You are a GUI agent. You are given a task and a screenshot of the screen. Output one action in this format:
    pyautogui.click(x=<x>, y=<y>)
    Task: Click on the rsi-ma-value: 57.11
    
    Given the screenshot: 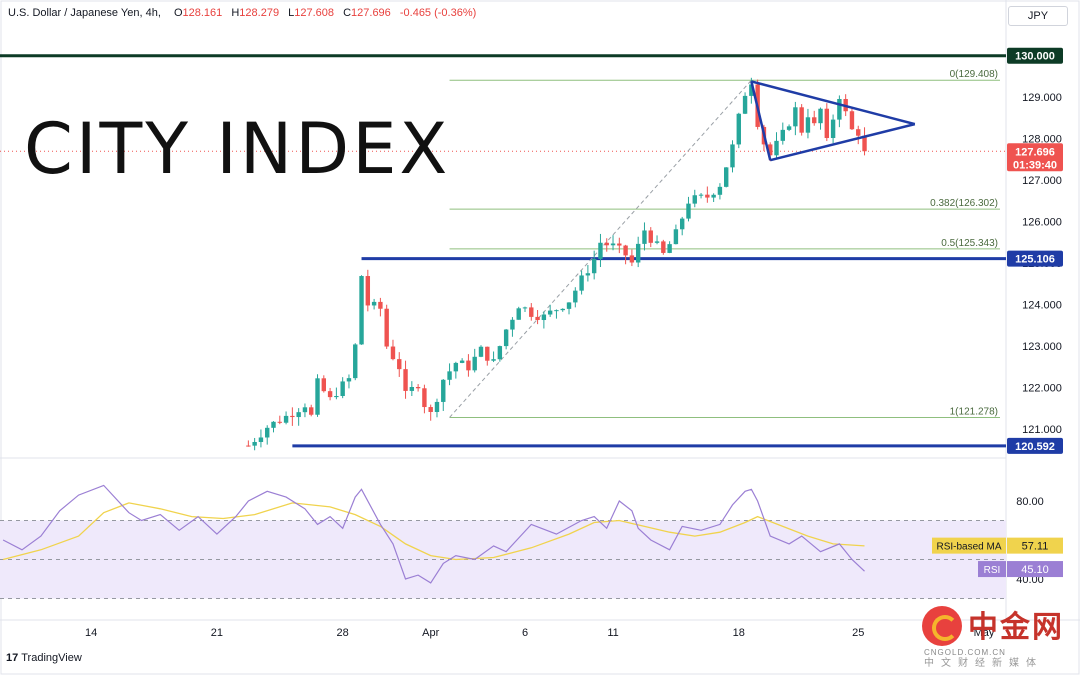 What is the action you would take?
    pyautogui.click(x=1035, y=547)
    